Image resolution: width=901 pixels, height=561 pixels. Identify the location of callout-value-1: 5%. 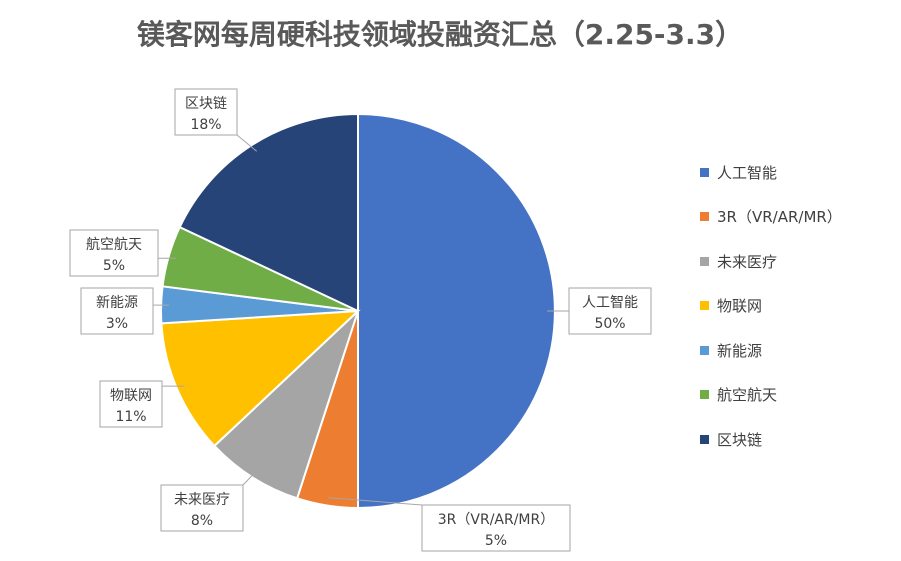
(496, 541).